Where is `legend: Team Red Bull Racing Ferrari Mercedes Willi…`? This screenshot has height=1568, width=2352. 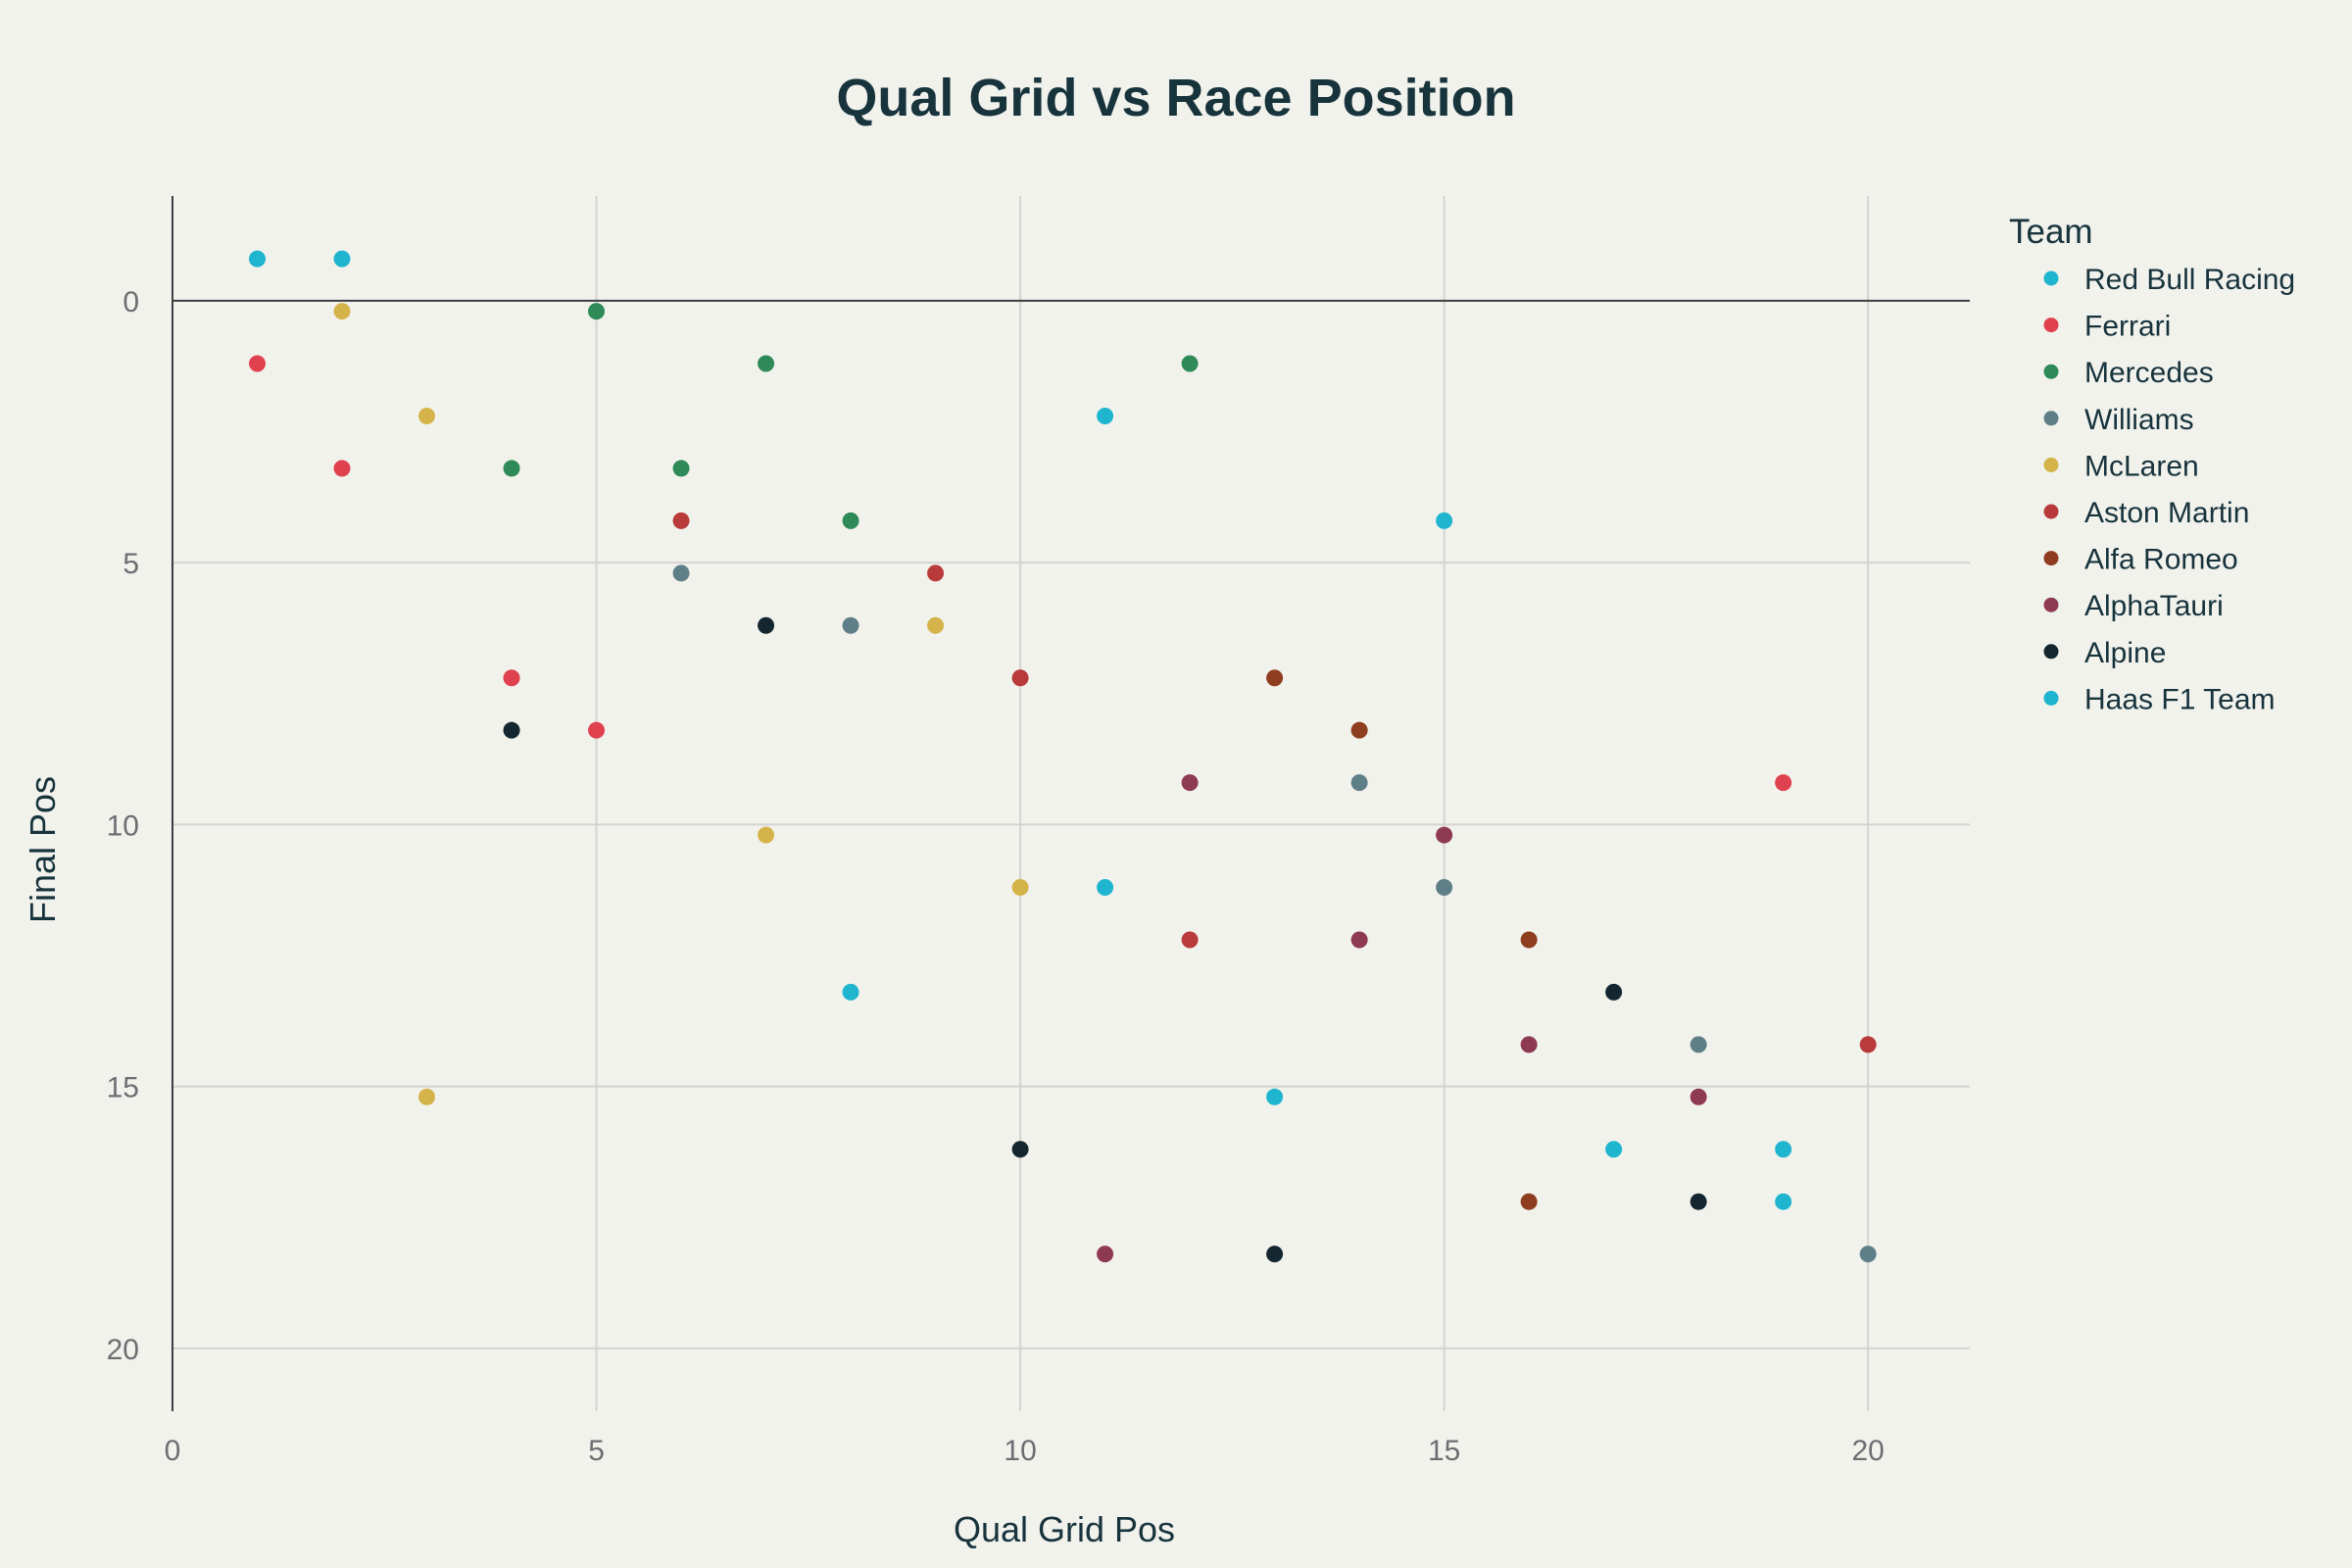 legend: Team Red Bull Racing Ferrari Mercedes Willi… is located at coordinates (2152, 464).